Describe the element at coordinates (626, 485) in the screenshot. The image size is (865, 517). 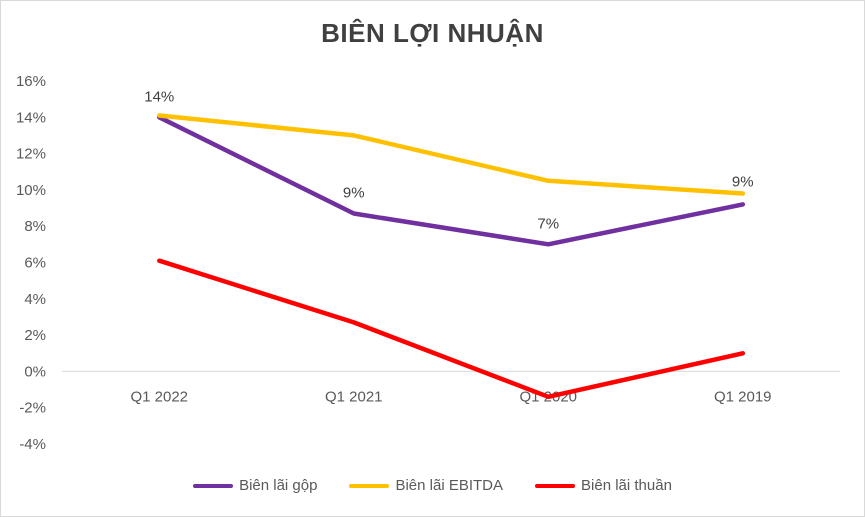
I see `legend-label: Biên lãi thuần` at that location.